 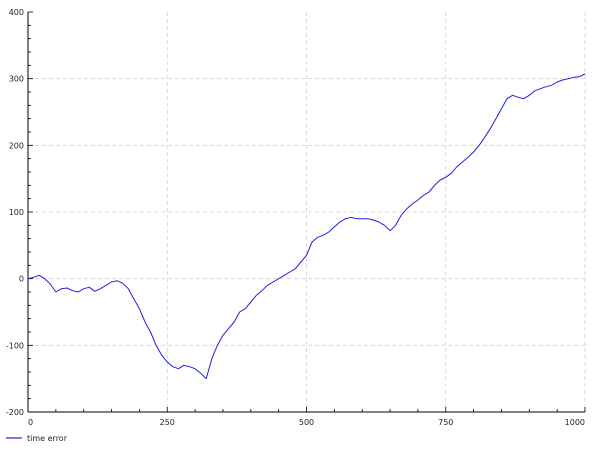 I want to click on x-tick-label: 250, so click(x=167, y=422).